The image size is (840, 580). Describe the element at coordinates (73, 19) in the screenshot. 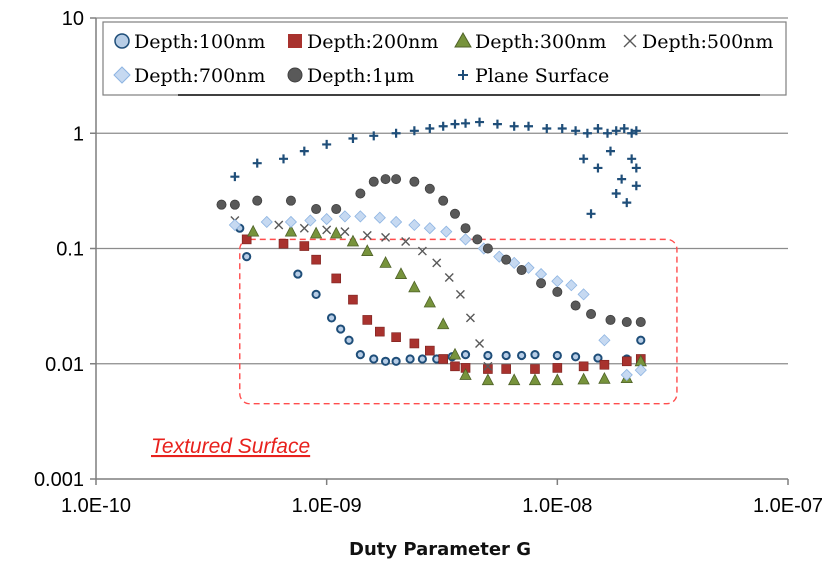

I see `y-tick-label: 10` at that location.